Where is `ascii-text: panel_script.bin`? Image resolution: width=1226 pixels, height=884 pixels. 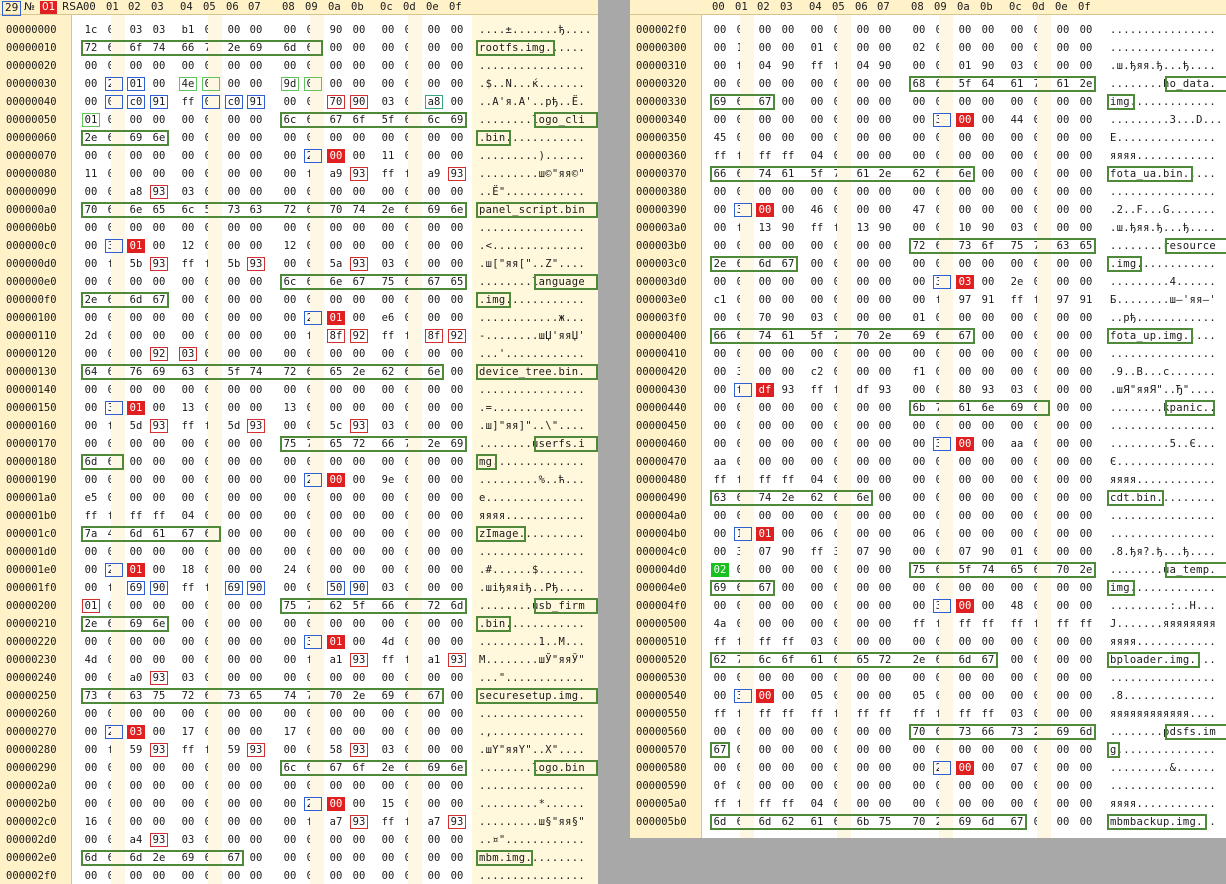 ascii-text: panel_script.bin is located at coordinates (532, 210).